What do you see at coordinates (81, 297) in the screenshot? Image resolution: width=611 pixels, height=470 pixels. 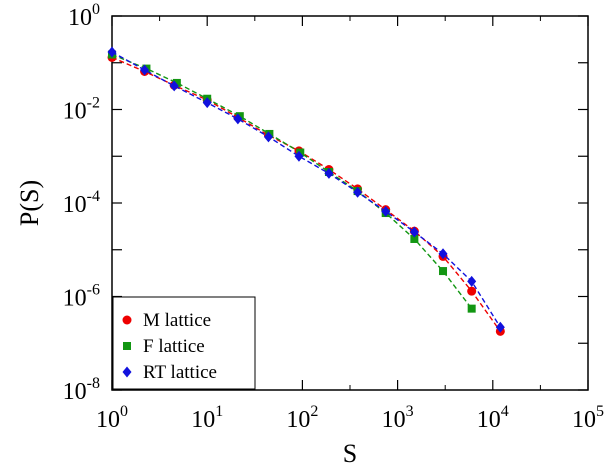 I see `y-tick-label: 10⁻⁶` at bounding box center [81, 297].